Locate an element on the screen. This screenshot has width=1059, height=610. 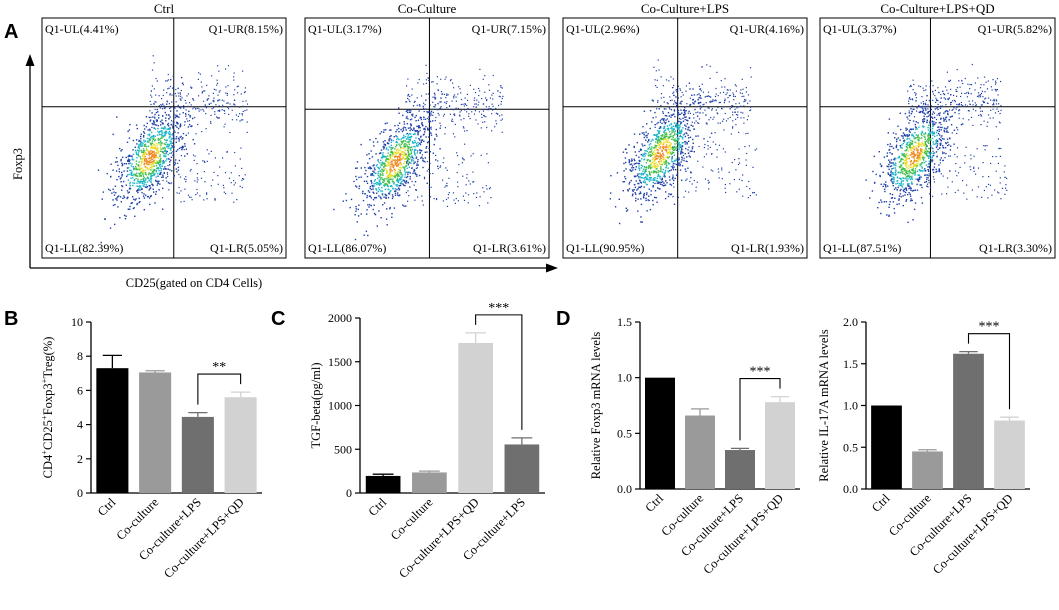
y-axis-label: CD4+CD25+Foxp3+Treg(%) is located at coordinates (47, 408).